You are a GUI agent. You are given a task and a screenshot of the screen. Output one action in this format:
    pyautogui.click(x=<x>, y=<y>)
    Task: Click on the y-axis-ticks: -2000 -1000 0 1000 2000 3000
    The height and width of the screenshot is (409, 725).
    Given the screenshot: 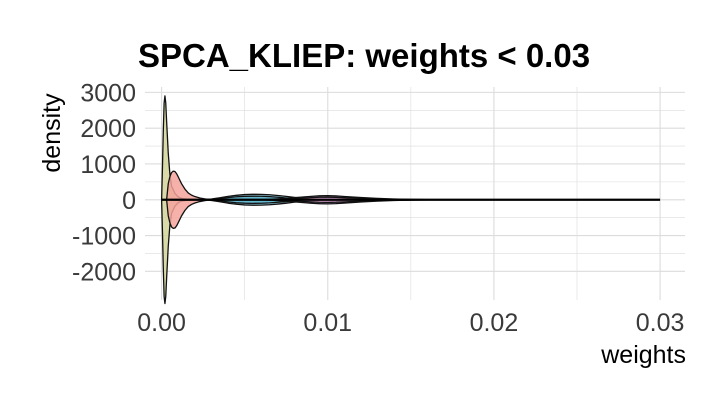 What is the action you would take?
    pyautogui.click(x=104, y=182)
    